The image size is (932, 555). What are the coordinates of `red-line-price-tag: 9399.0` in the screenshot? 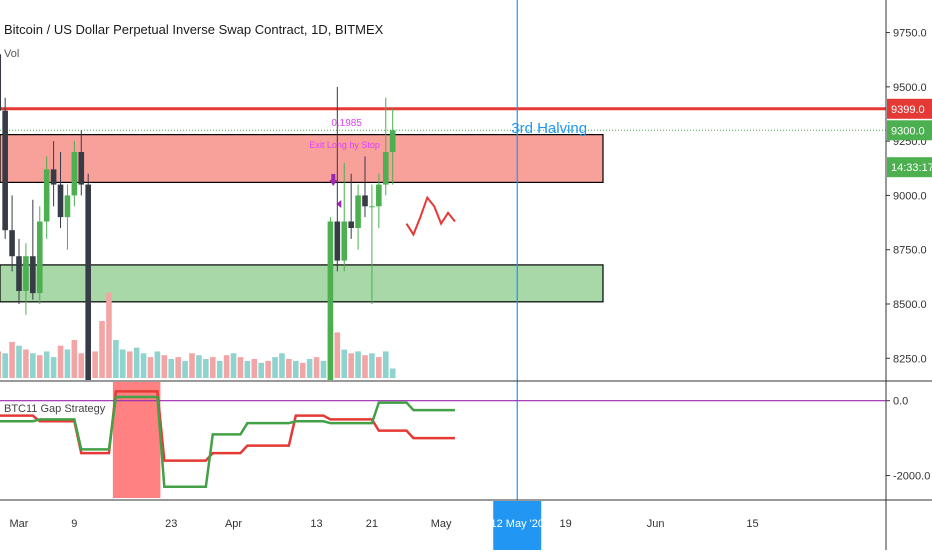 It's located at (908, 110).